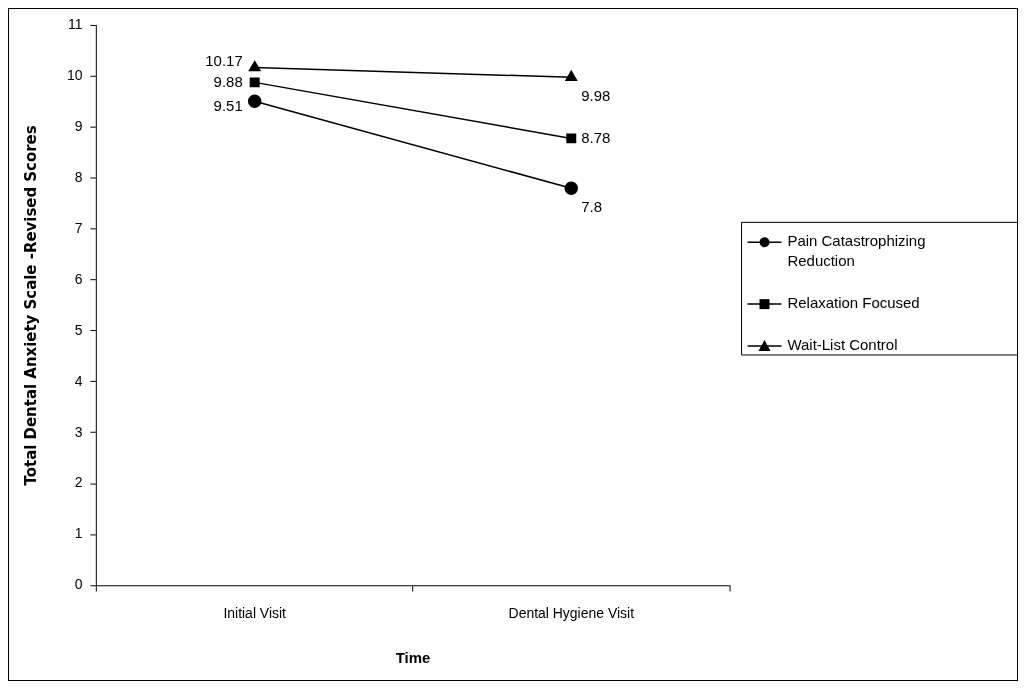 Image resolution: width=1026 pixels, height=689 pixels. I want to click on y-tick-label: 6, so click(78, 278).